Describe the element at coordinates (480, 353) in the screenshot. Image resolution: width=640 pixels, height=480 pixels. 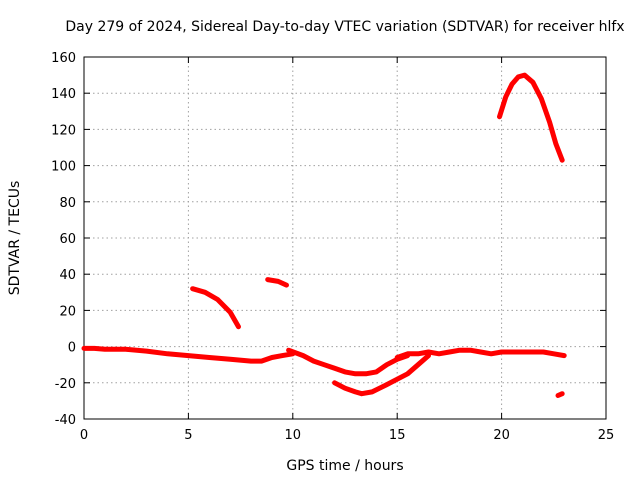
I see `series-track-main-c` at that location.